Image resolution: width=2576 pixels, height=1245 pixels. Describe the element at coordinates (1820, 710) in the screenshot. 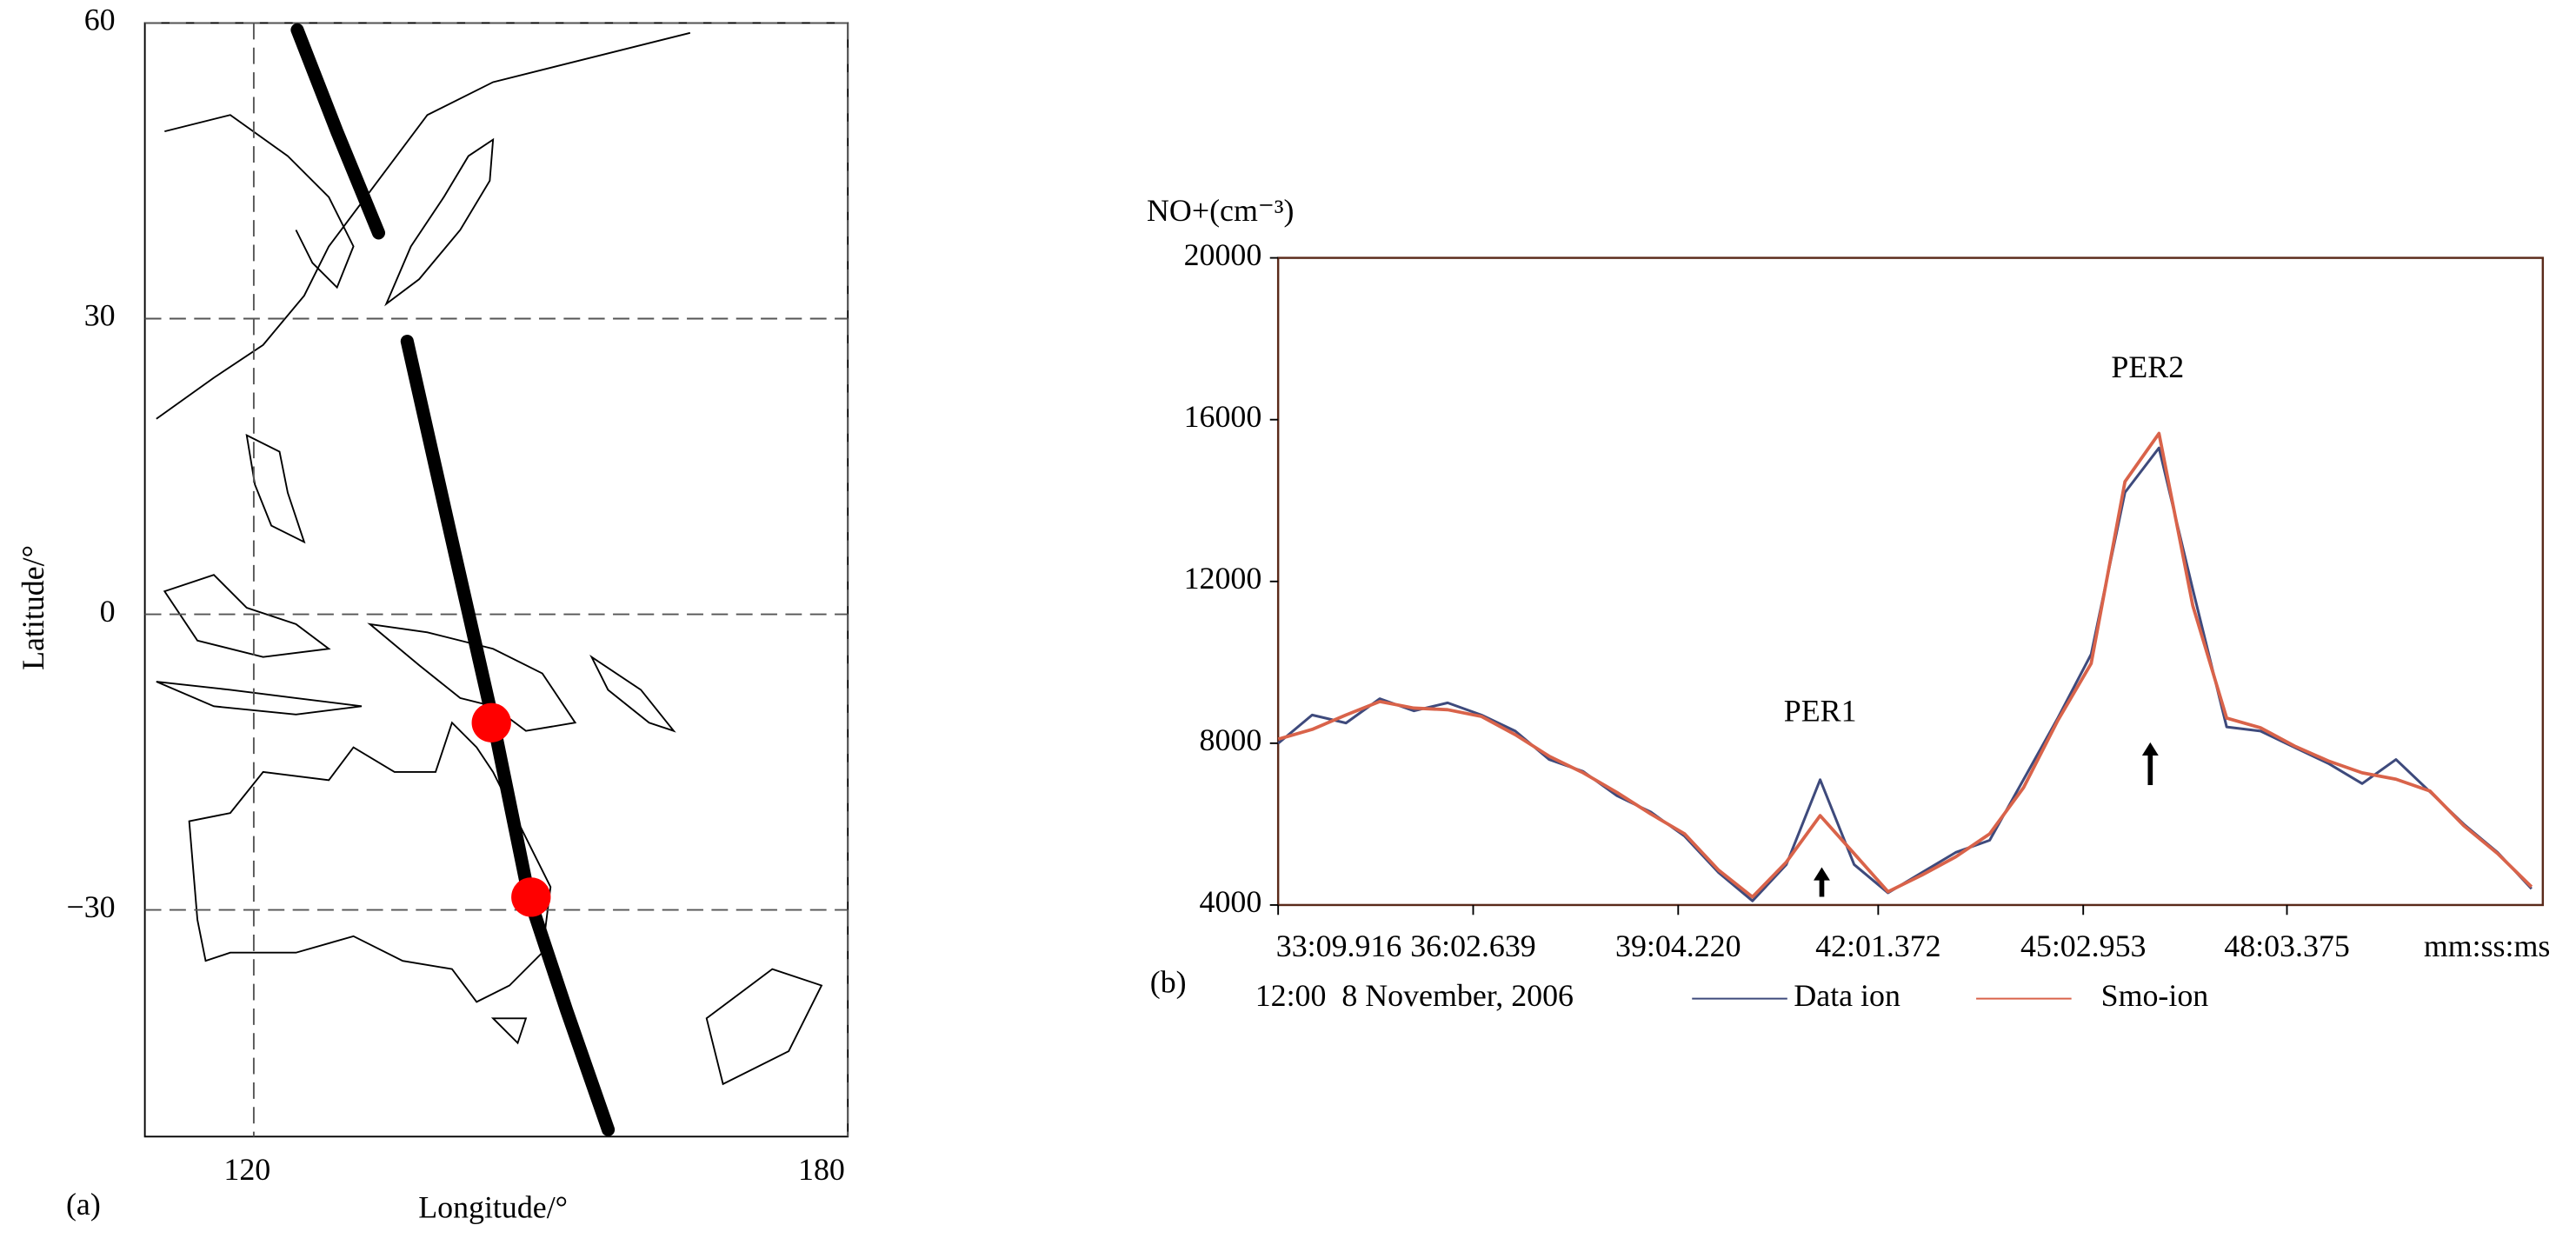

I see `annotation: PER1` at that location.